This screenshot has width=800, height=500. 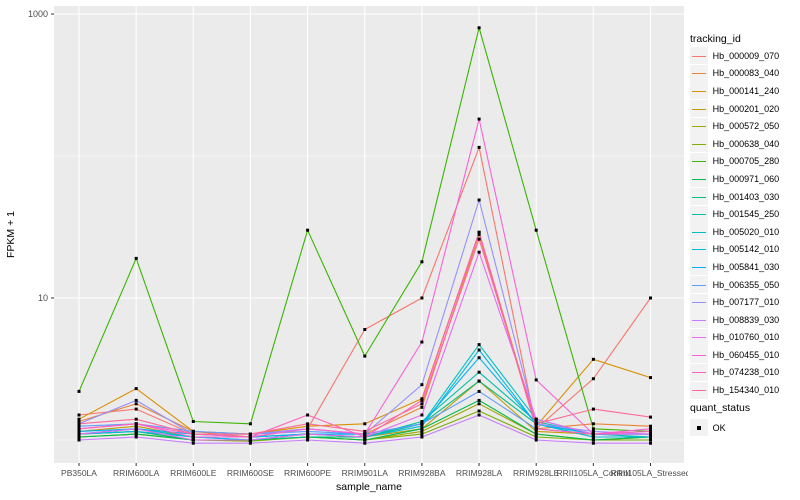 What do you see at coordinates (38, 14) in the screenshot?
I see `y-tick-label: 1000` at bounding box center [38, 14].